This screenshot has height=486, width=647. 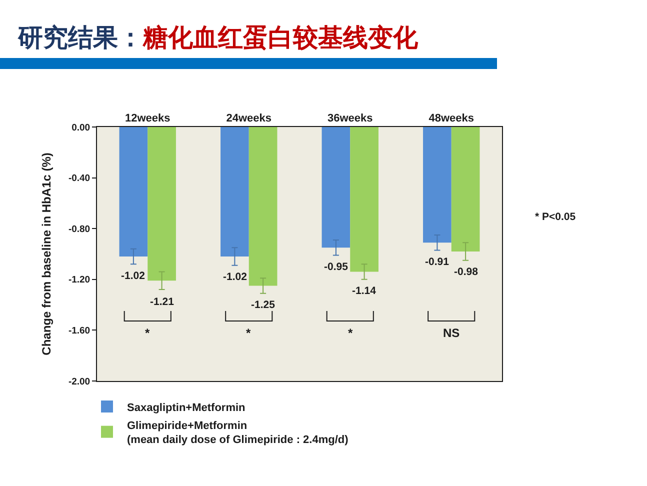 What do you see at coordinates (336, 267) in the screenshot?
I see `data-label: -0.95` at bounding box center [336, 267].